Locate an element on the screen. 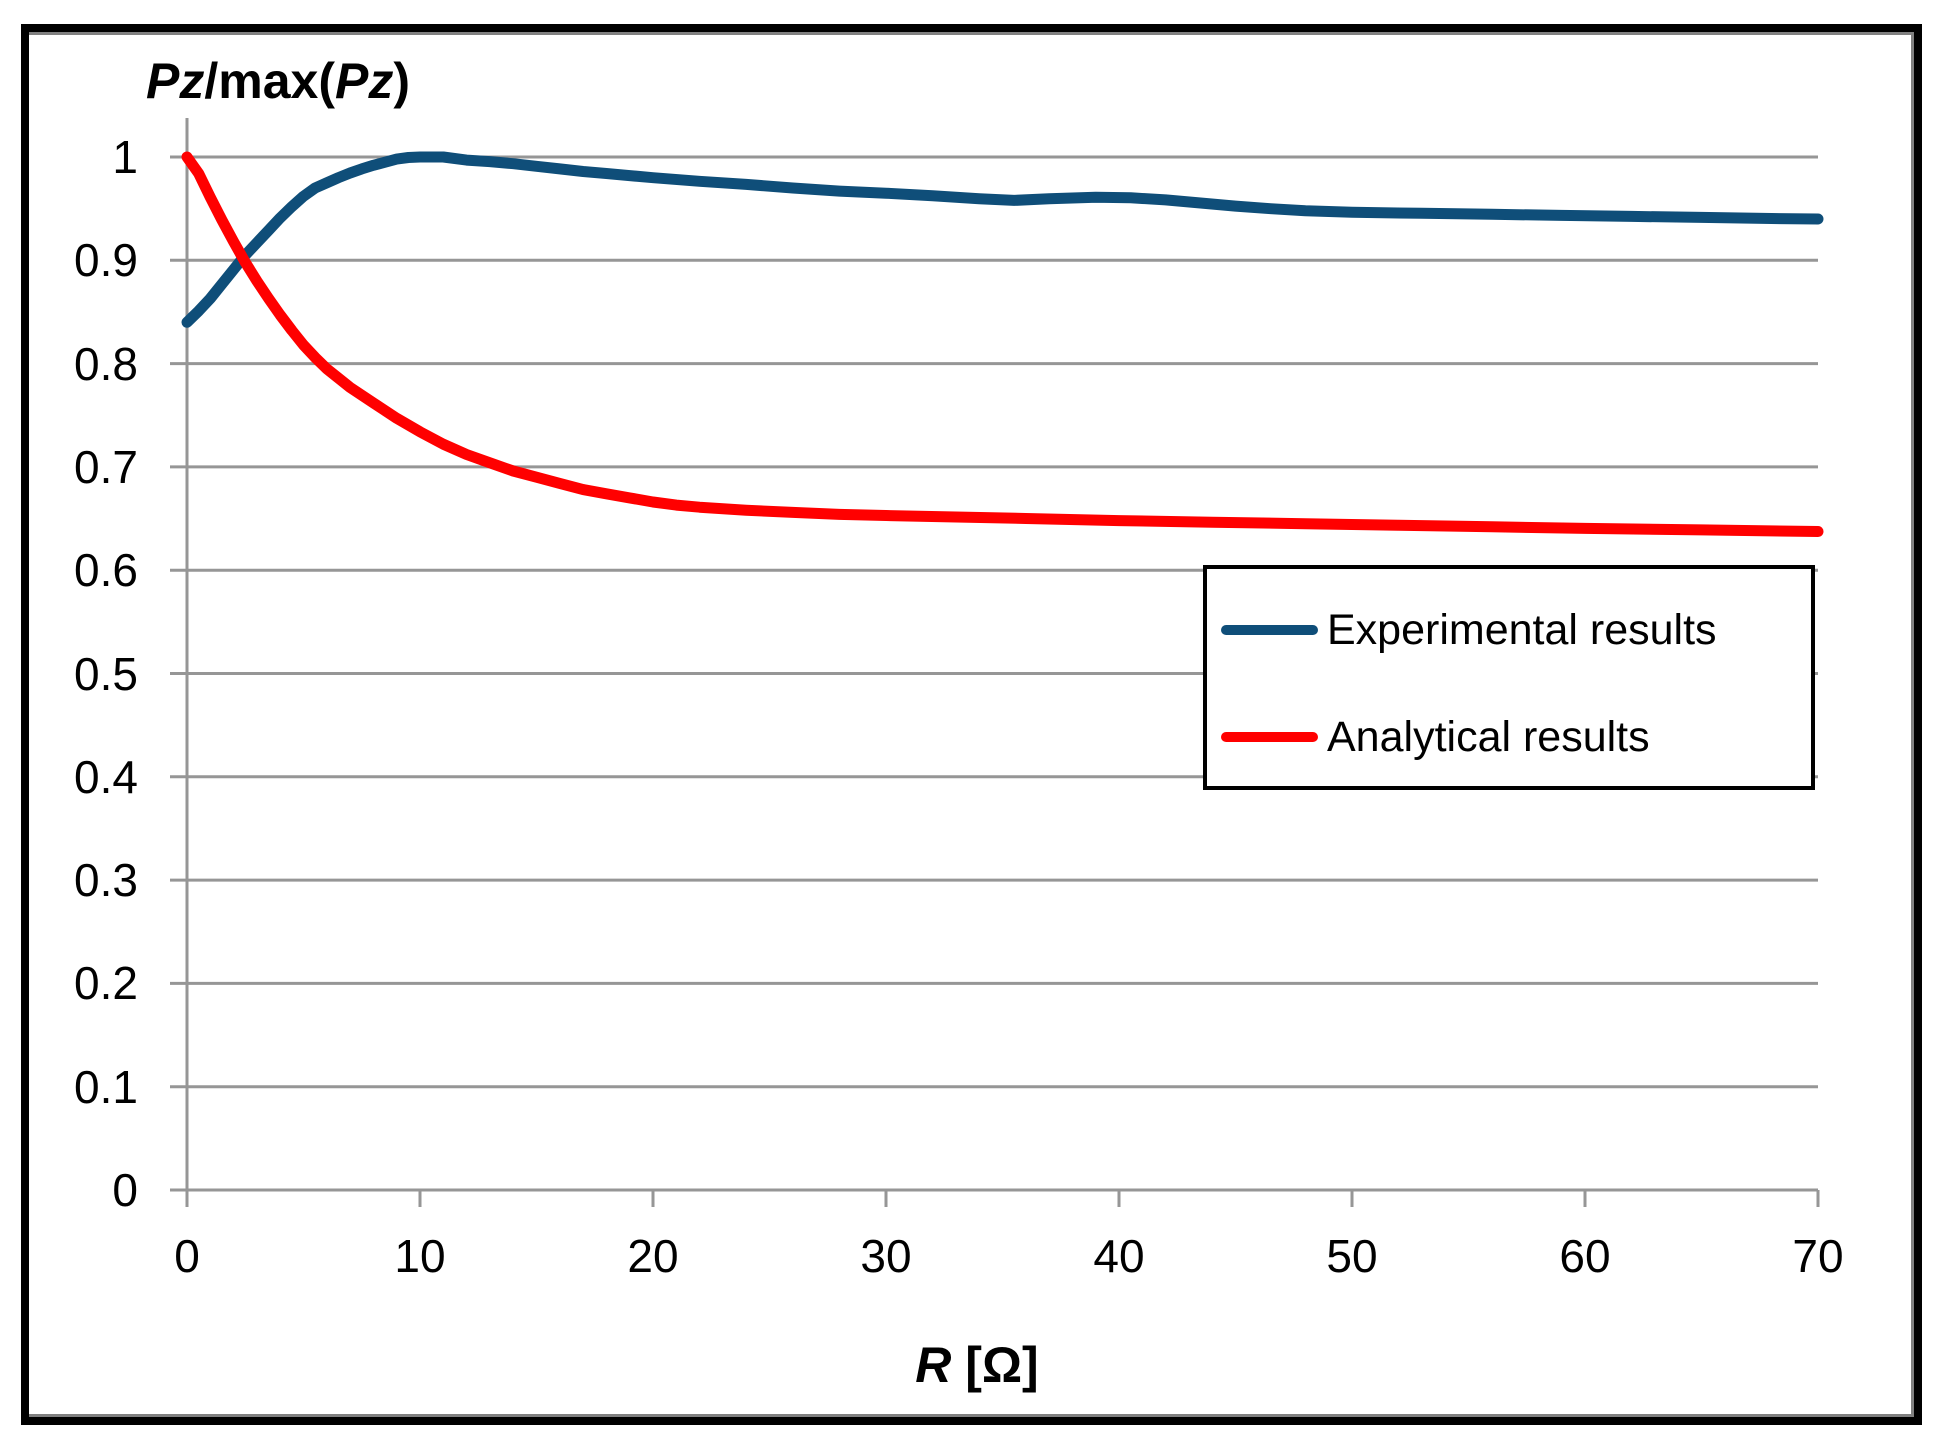 This screenshot has height=1456, width=1950. x-axis-title-part: R is located at coordinates (933, 1365).